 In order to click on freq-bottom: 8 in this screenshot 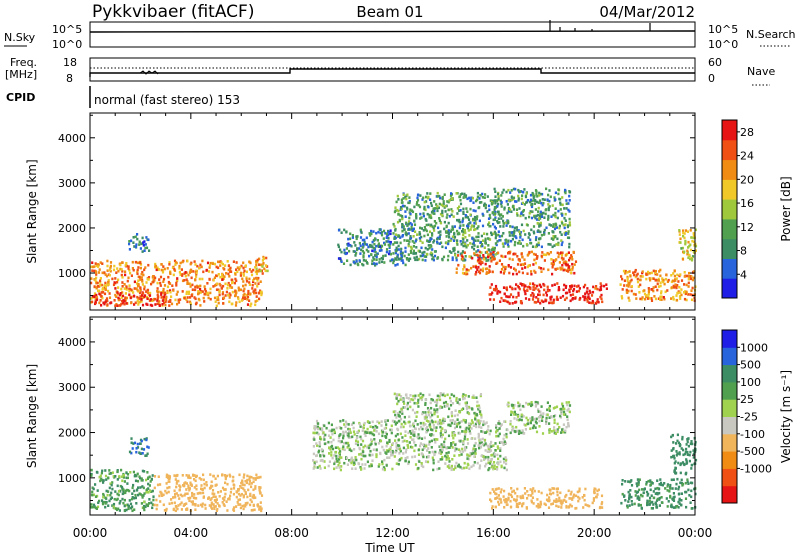, I will do `click(69, 78)`.